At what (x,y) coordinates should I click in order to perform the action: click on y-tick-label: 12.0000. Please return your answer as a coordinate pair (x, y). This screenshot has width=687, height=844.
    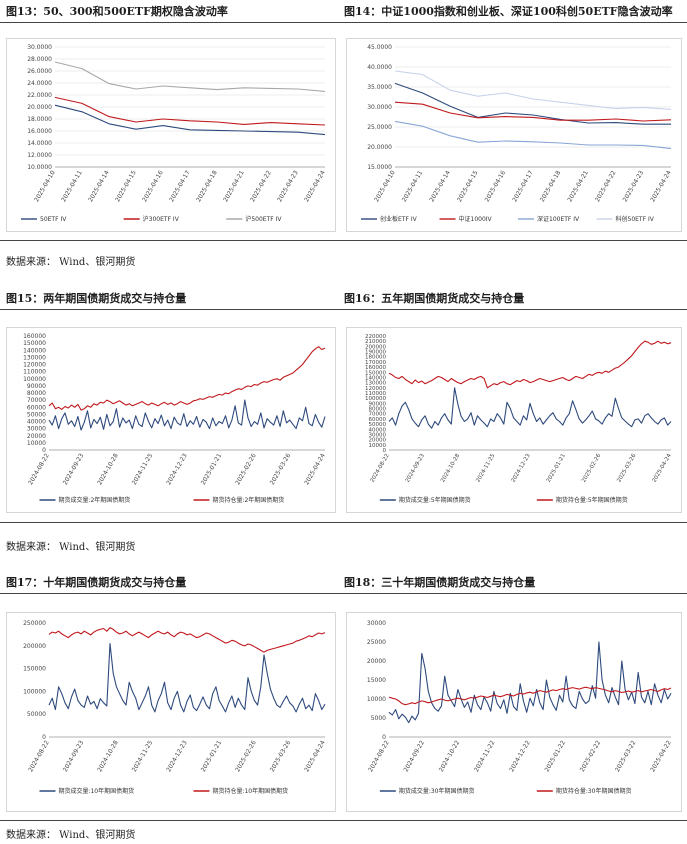
    Looking at the image, I should click on (39, 155).